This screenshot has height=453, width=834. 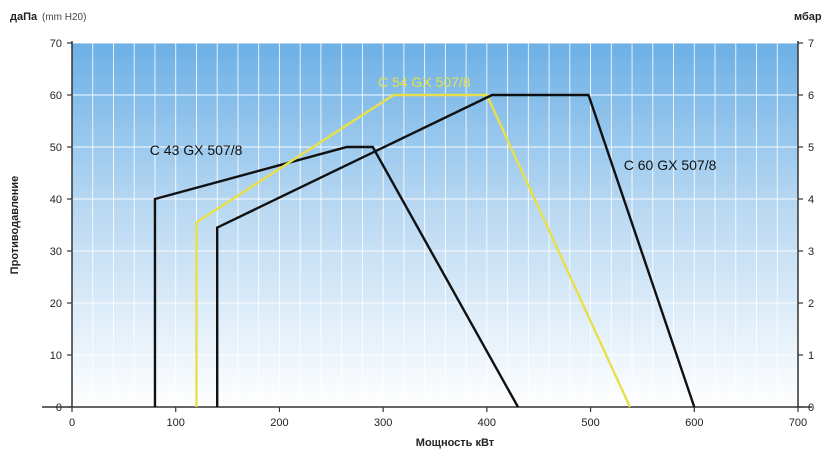 I want to click on x-tick-label: 100, so click(x=176, y=423).